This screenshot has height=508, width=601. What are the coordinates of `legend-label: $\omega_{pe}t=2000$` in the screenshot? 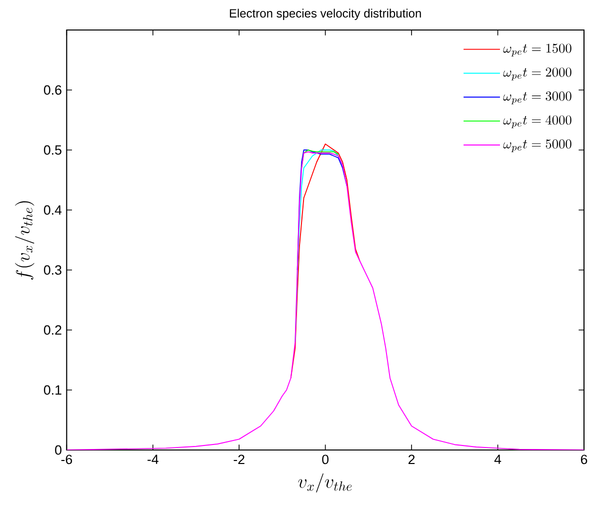 It's located at (537, 74).